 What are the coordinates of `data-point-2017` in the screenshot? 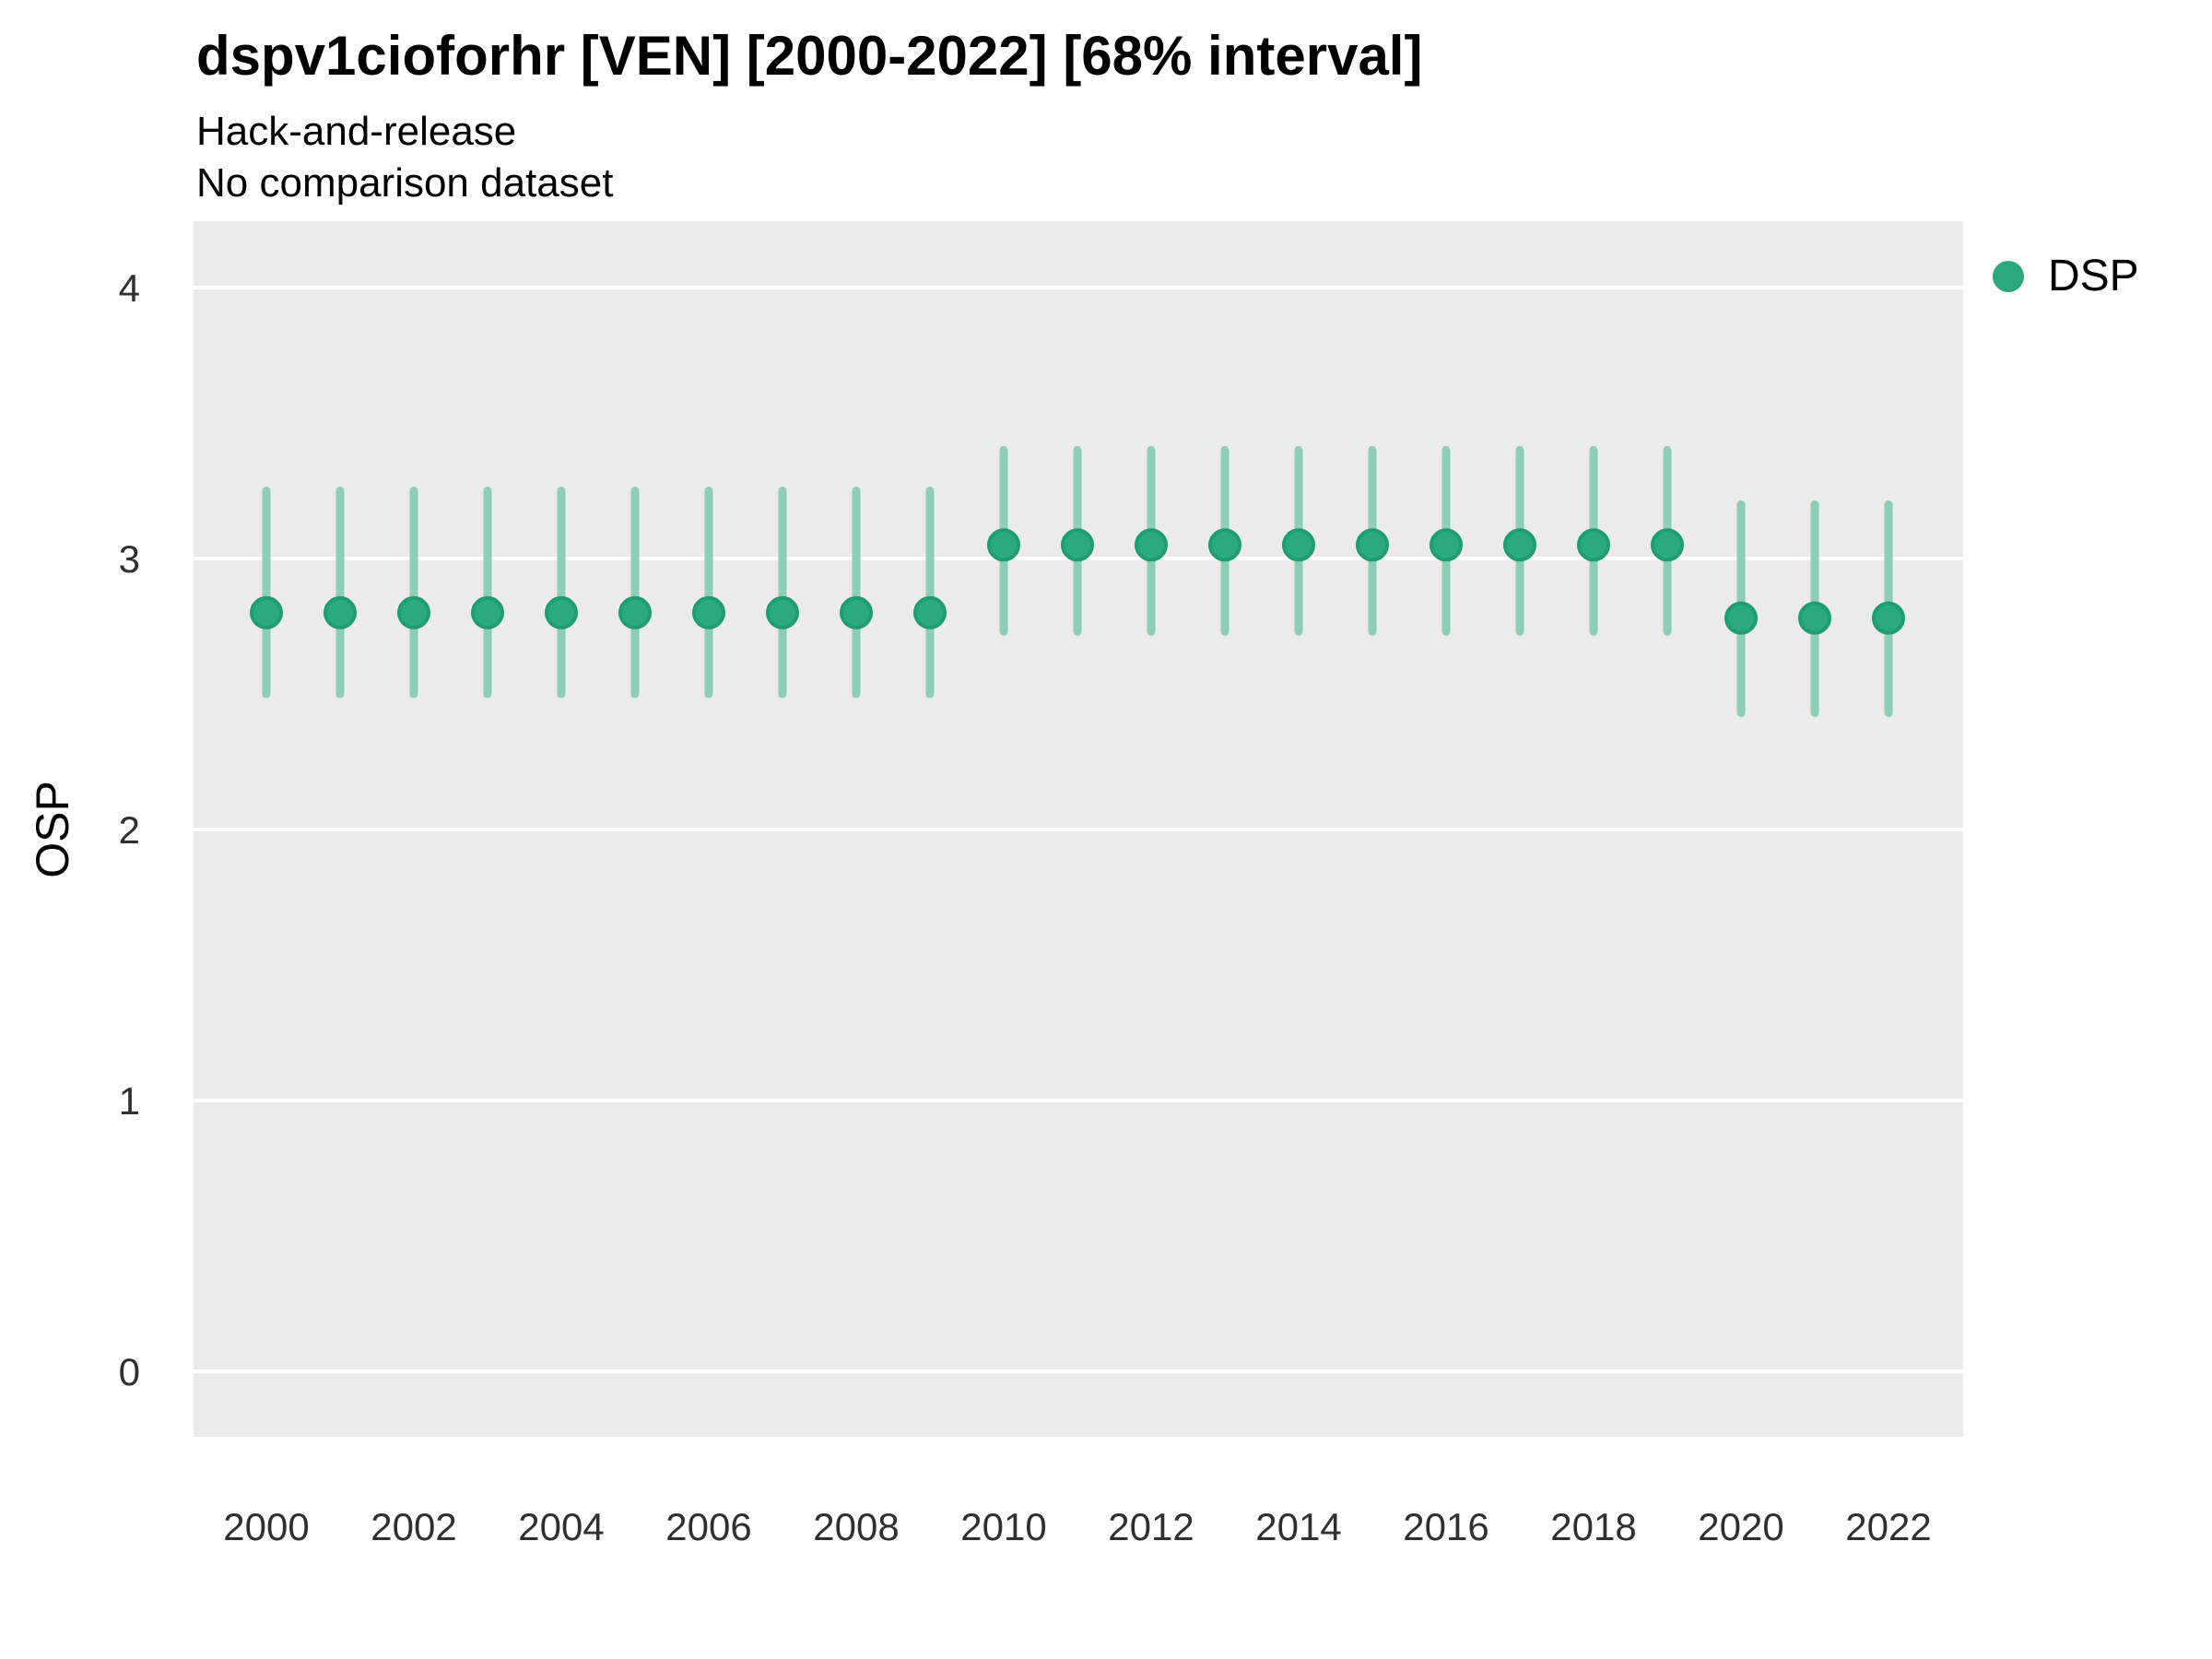 It's located at (1519, 545).